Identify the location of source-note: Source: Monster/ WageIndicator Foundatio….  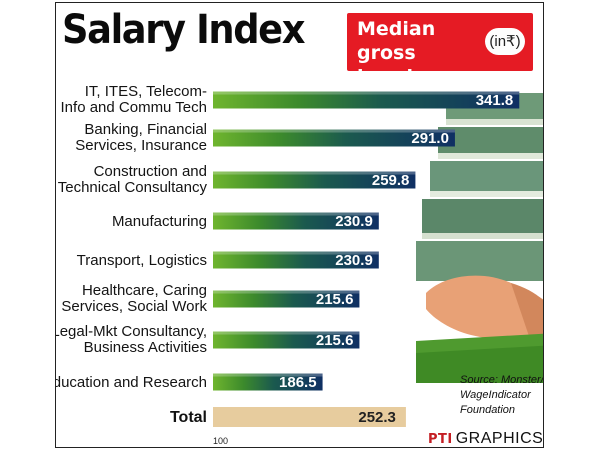
(502, 395).